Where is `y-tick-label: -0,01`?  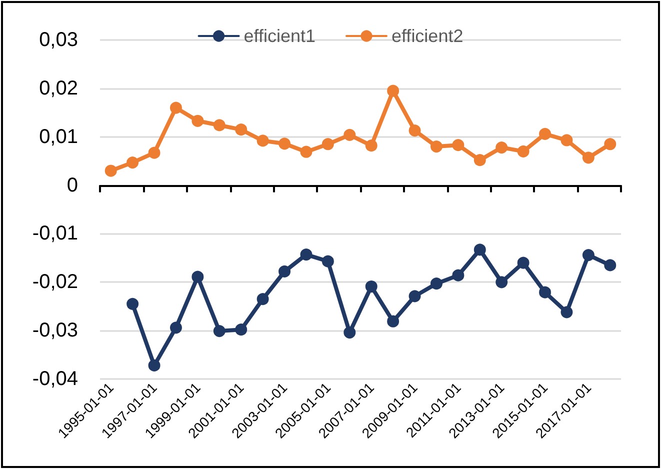 y-tick-label: -0,01 is located at coordinates (55, 233).